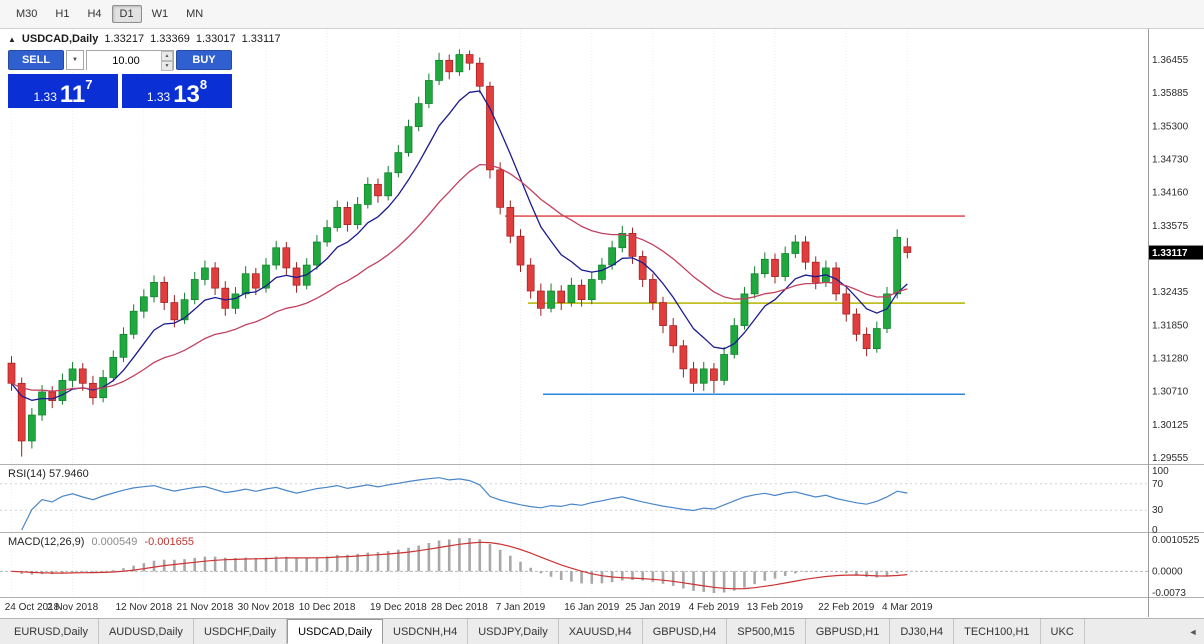 Image resolution: width=1204 pixels, height=644 pixels. I want to click on current-price-label: 1.33117, so click(1170, 253).